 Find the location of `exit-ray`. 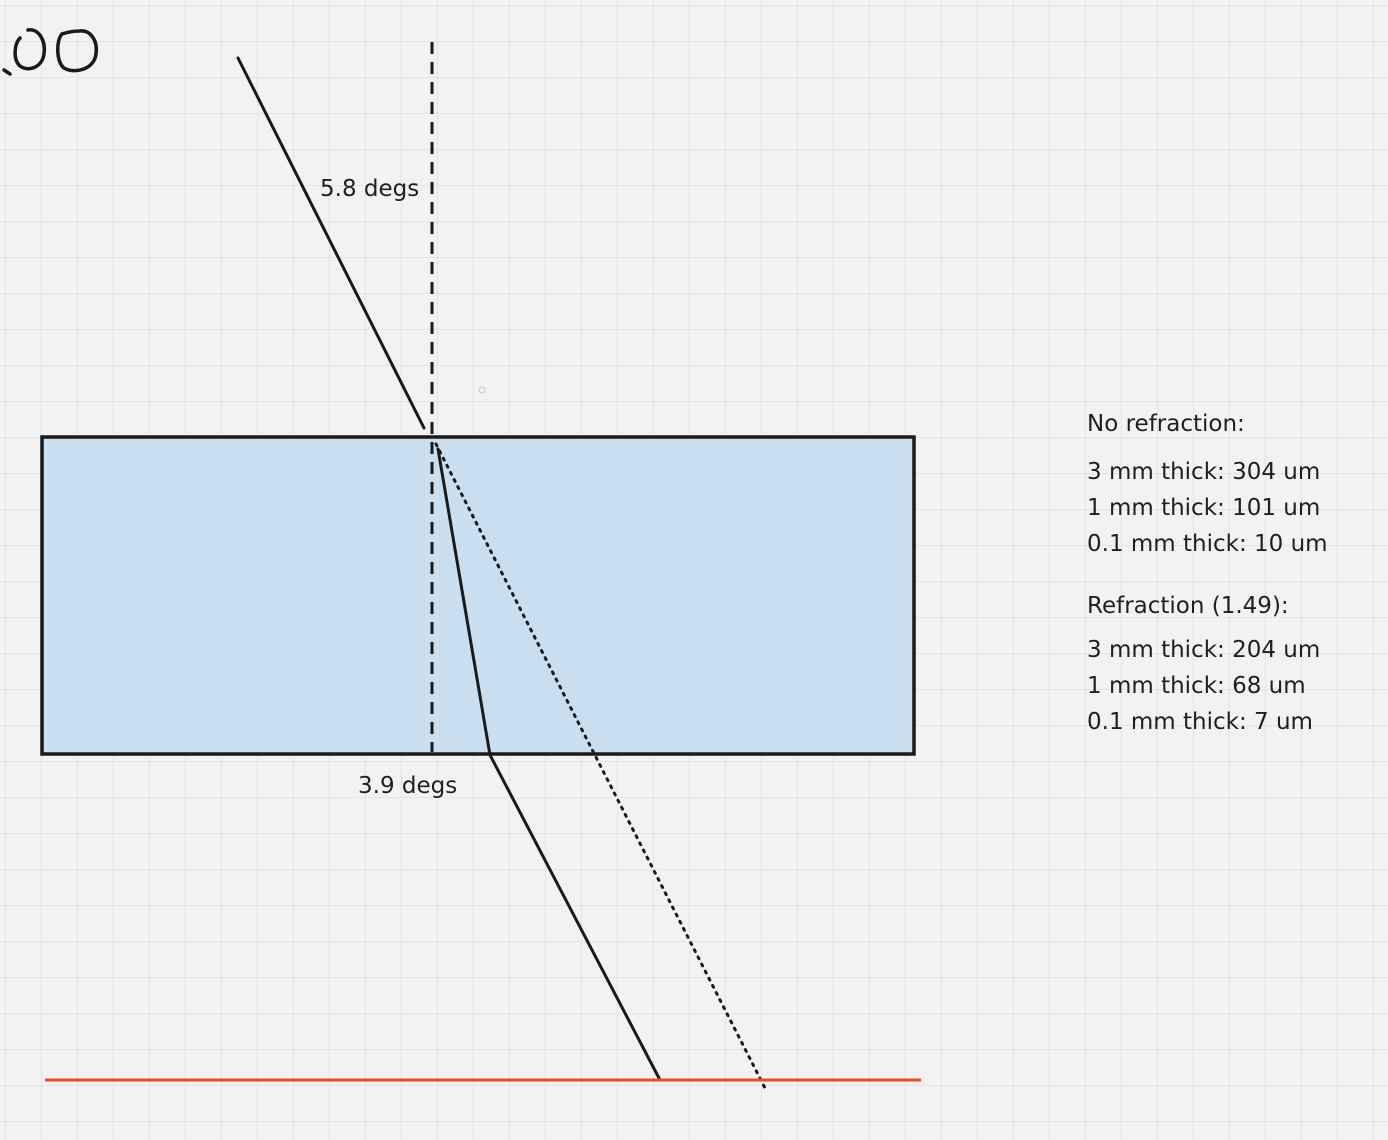

exit-ray is located at coordinates (575, 917).